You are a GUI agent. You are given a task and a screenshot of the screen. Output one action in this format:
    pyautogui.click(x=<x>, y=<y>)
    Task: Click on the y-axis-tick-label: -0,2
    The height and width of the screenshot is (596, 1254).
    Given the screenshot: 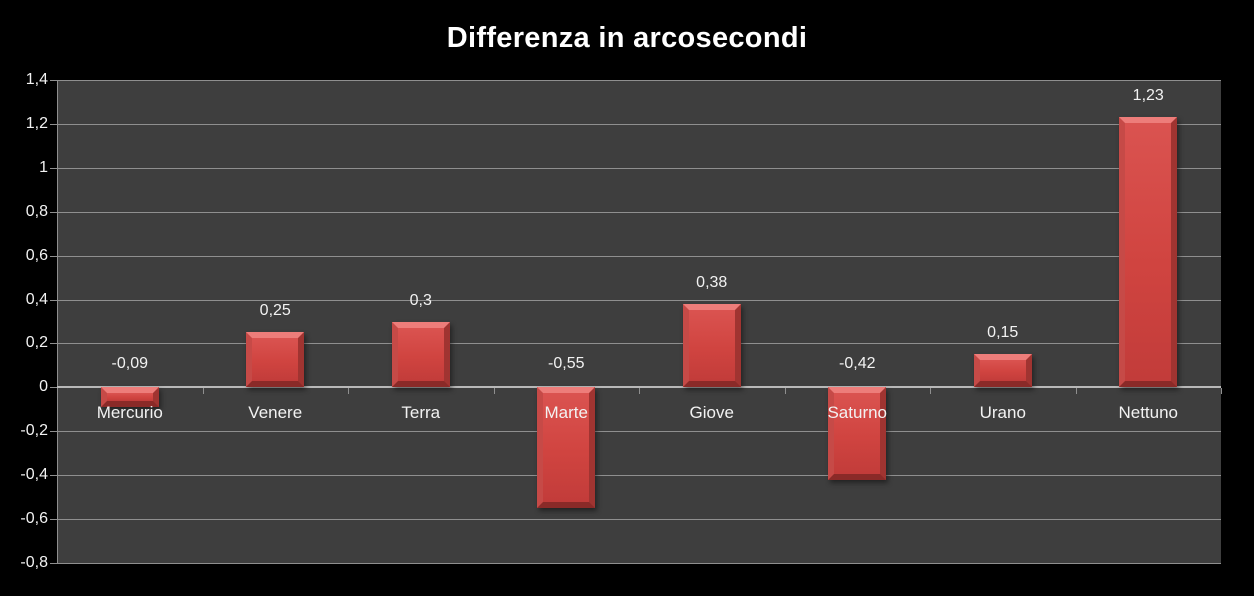 What is the action you would take?
    pyautogui.click(x=34, y=431)
    